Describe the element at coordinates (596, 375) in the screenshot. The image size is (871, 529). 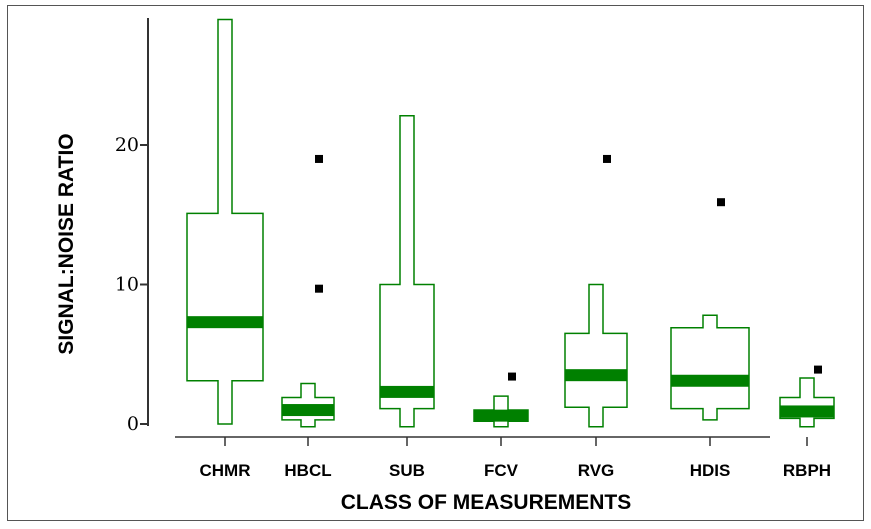
I see `median-bar-rvg` at that location.